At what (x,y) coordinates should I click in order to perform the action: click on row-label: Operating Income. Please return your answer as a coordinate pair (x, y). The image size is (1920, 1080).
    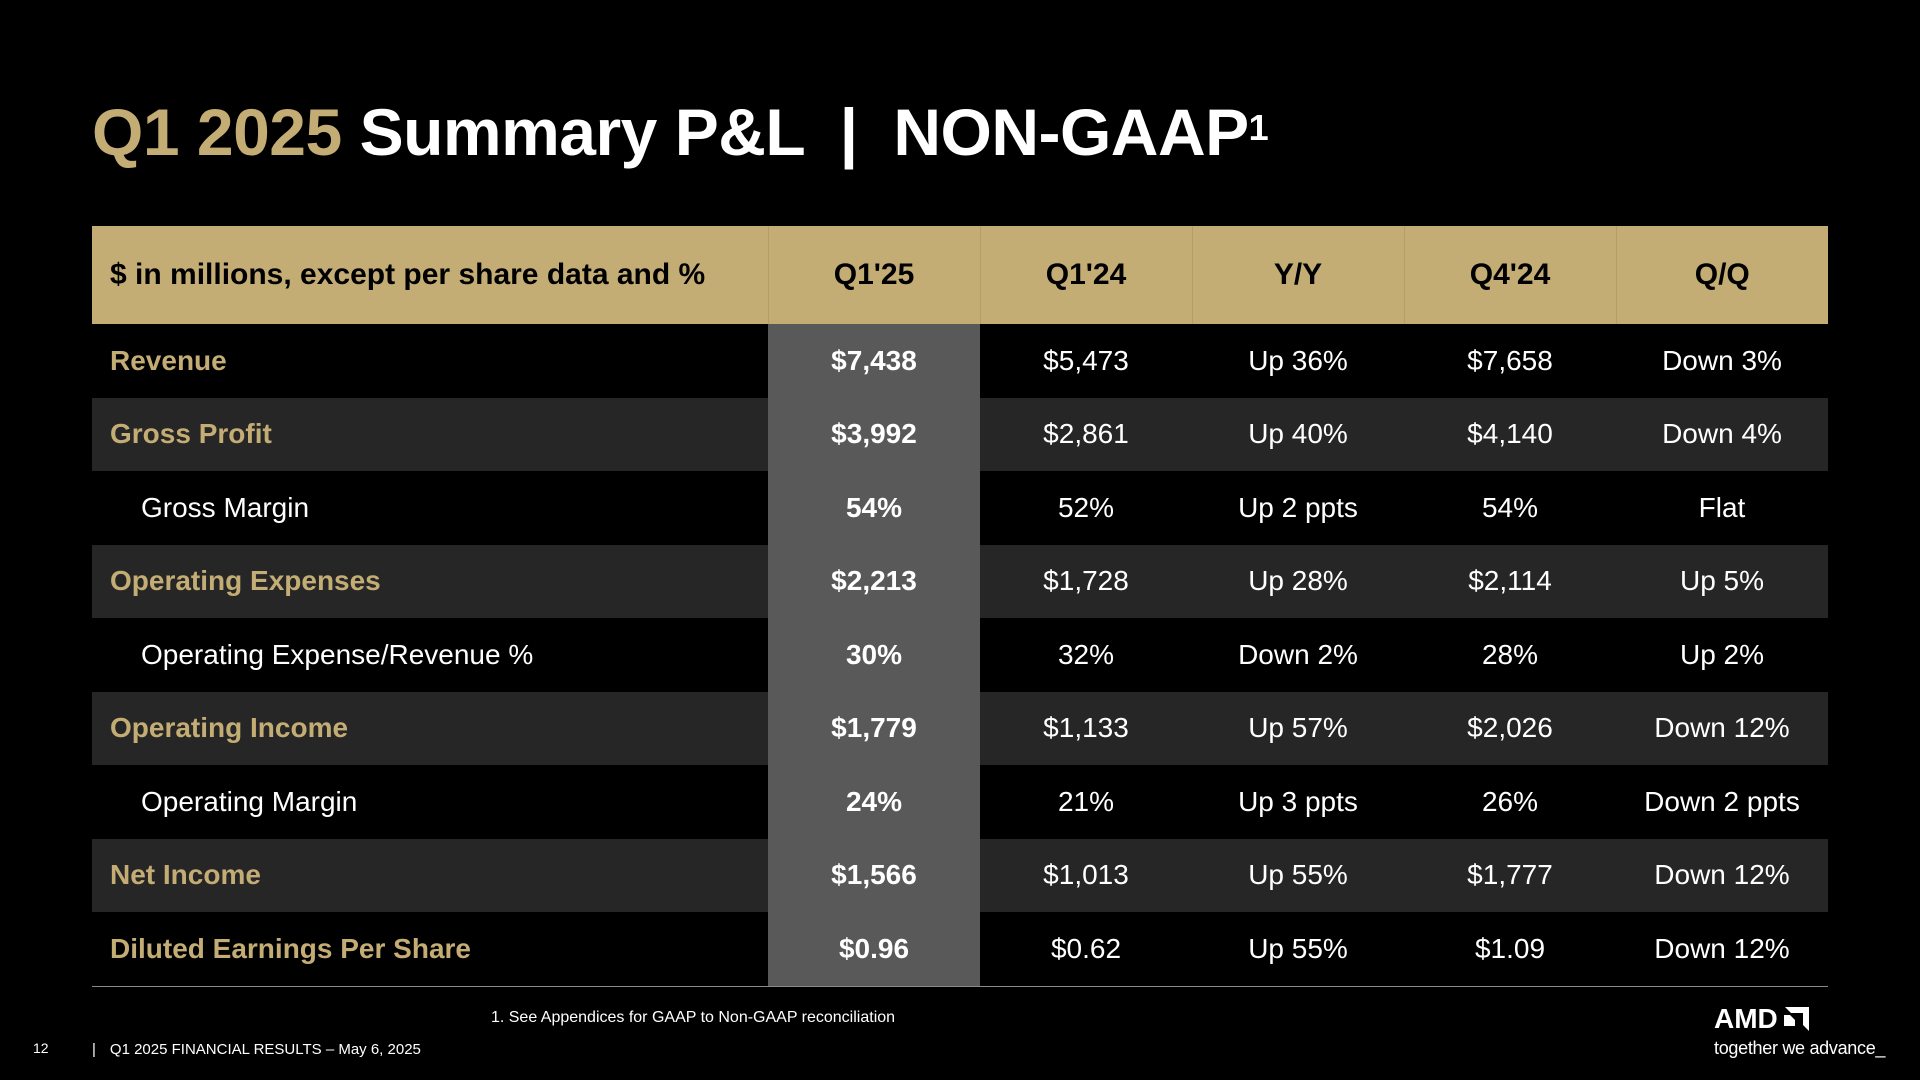
    Looking at the image, I should click on (430, 728).